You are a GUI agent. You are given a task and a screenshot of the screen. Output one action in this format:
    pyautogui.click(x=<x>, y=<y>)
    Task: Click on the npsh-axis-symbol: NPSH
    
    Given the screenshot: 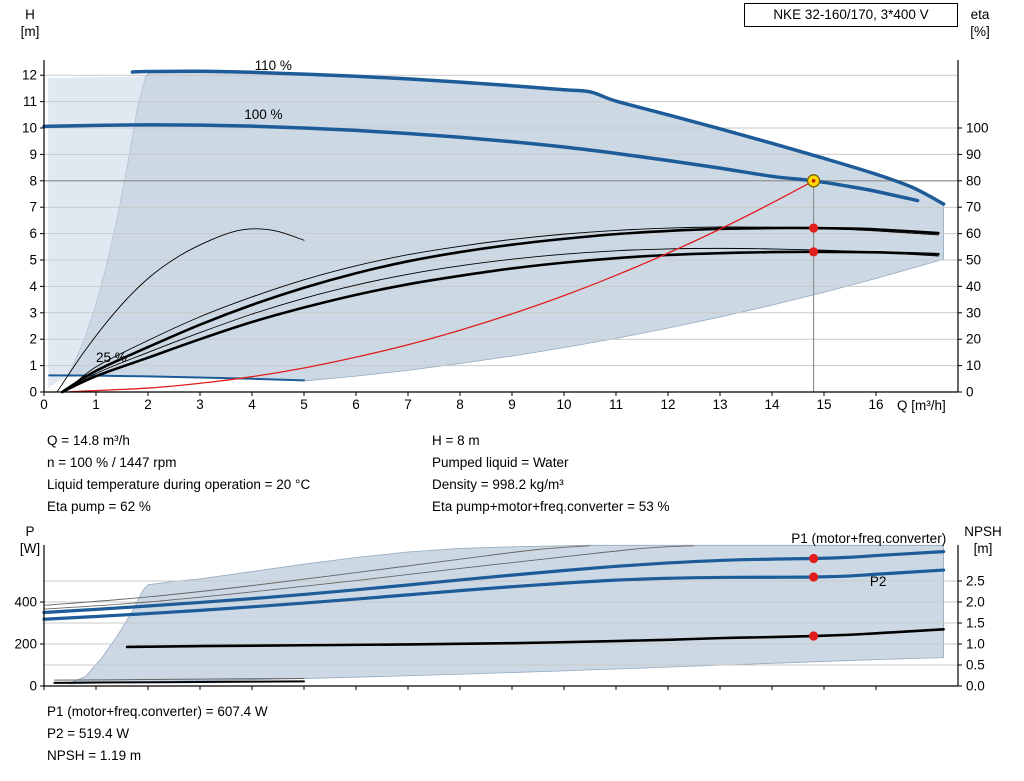 What is the action you would take?
    pyautogui.click(x=983, y=531)
    